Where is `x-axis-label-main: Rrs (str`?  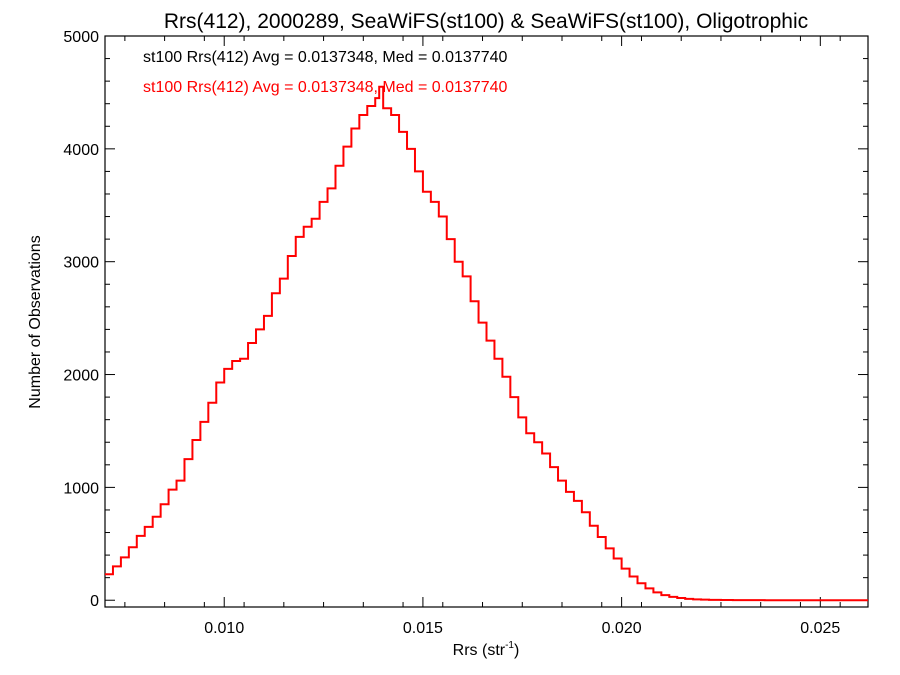
x-axis-label-main: Rrs (str is located at coordinates (479, 650).